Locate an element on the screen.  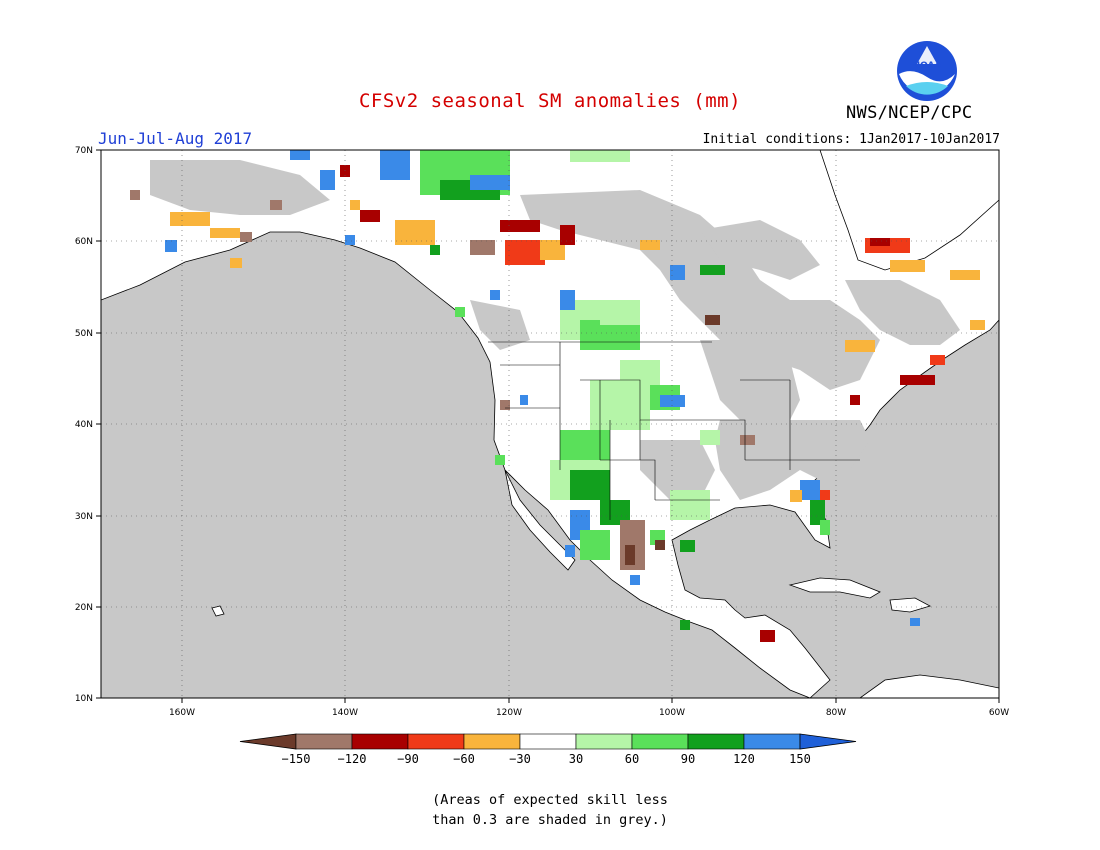
agency-label: NWS/NCEP/CPC is located at coordinates (909, 113).